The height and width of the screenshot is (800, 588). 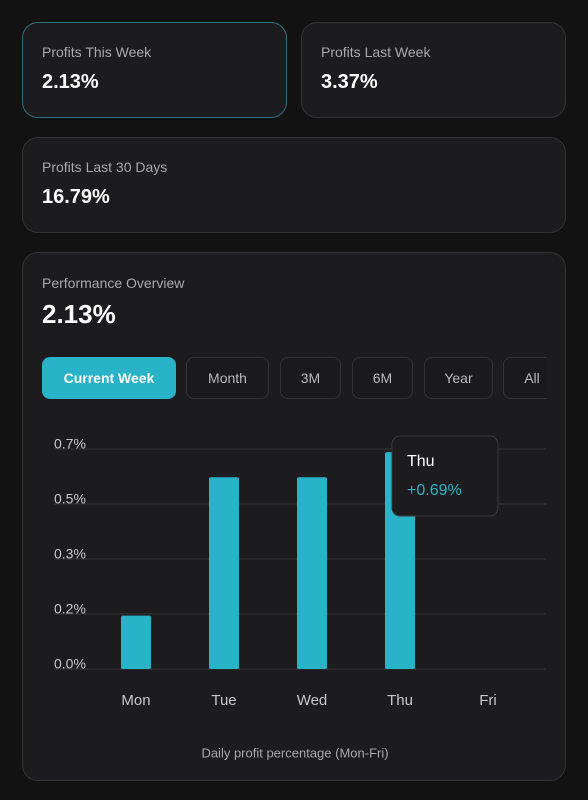 I want to click on y-tick-label: 0.0%, so click(x=70, y=664).